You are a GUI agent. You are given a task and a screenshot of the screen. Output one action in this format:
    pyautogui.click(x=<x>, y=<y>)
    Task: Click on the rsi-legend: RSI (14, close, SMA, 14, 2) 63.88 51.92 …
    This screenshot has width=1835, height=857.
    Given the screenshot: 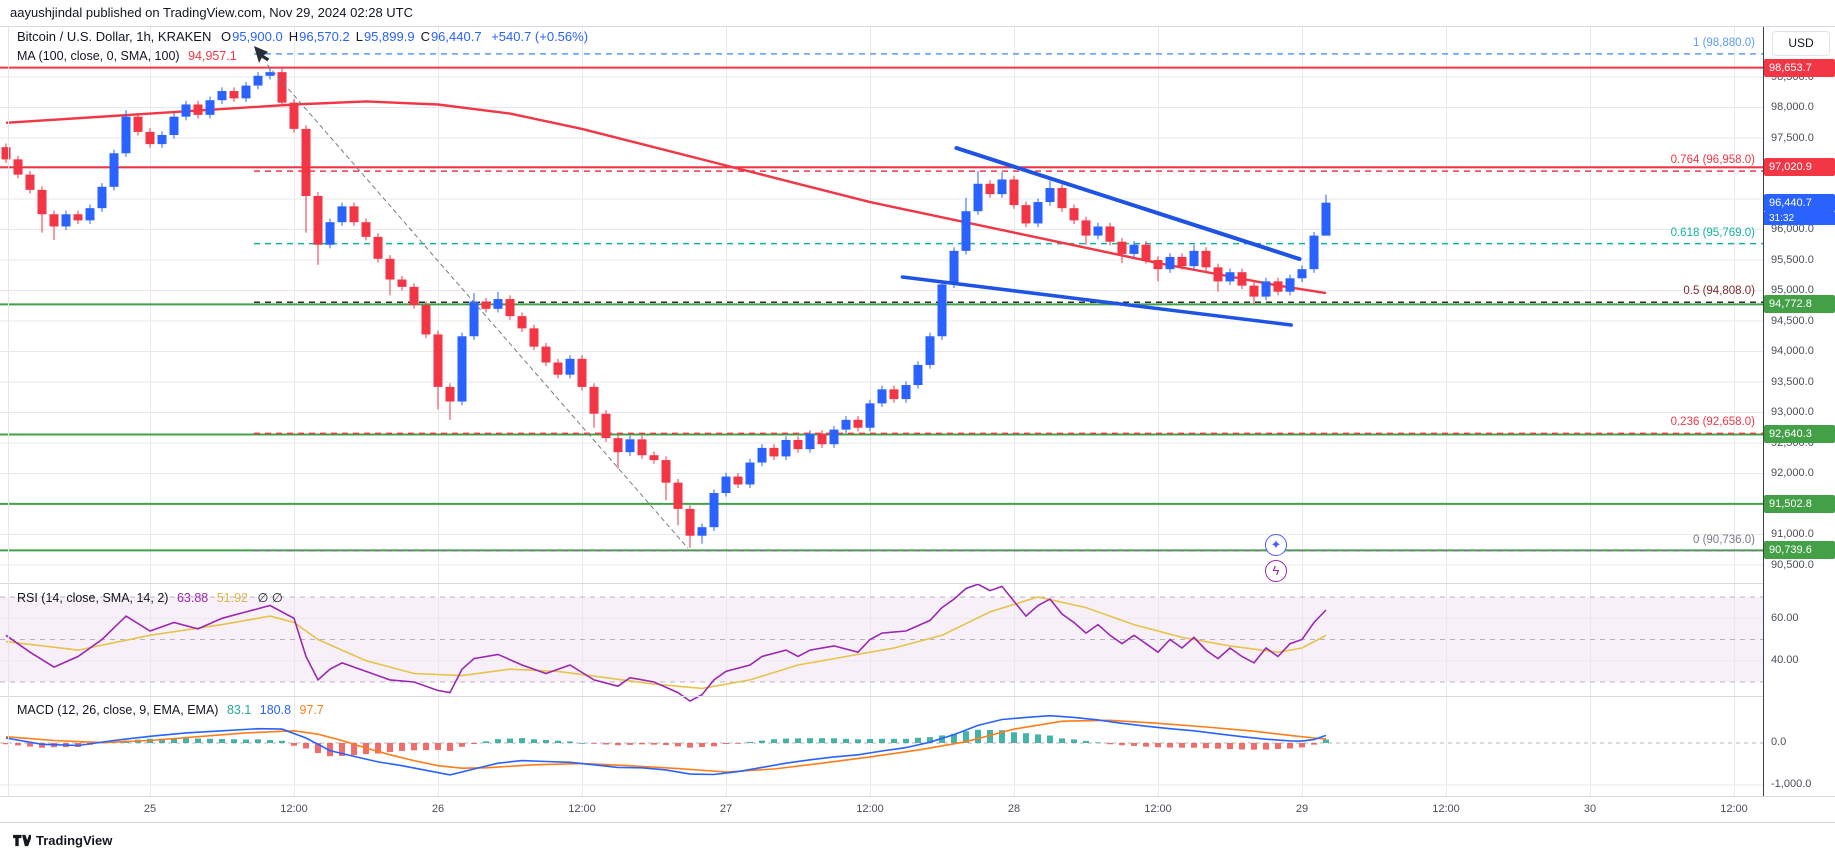 What is the action you would take?
    pyautogui.click(x=150, y=597)
    